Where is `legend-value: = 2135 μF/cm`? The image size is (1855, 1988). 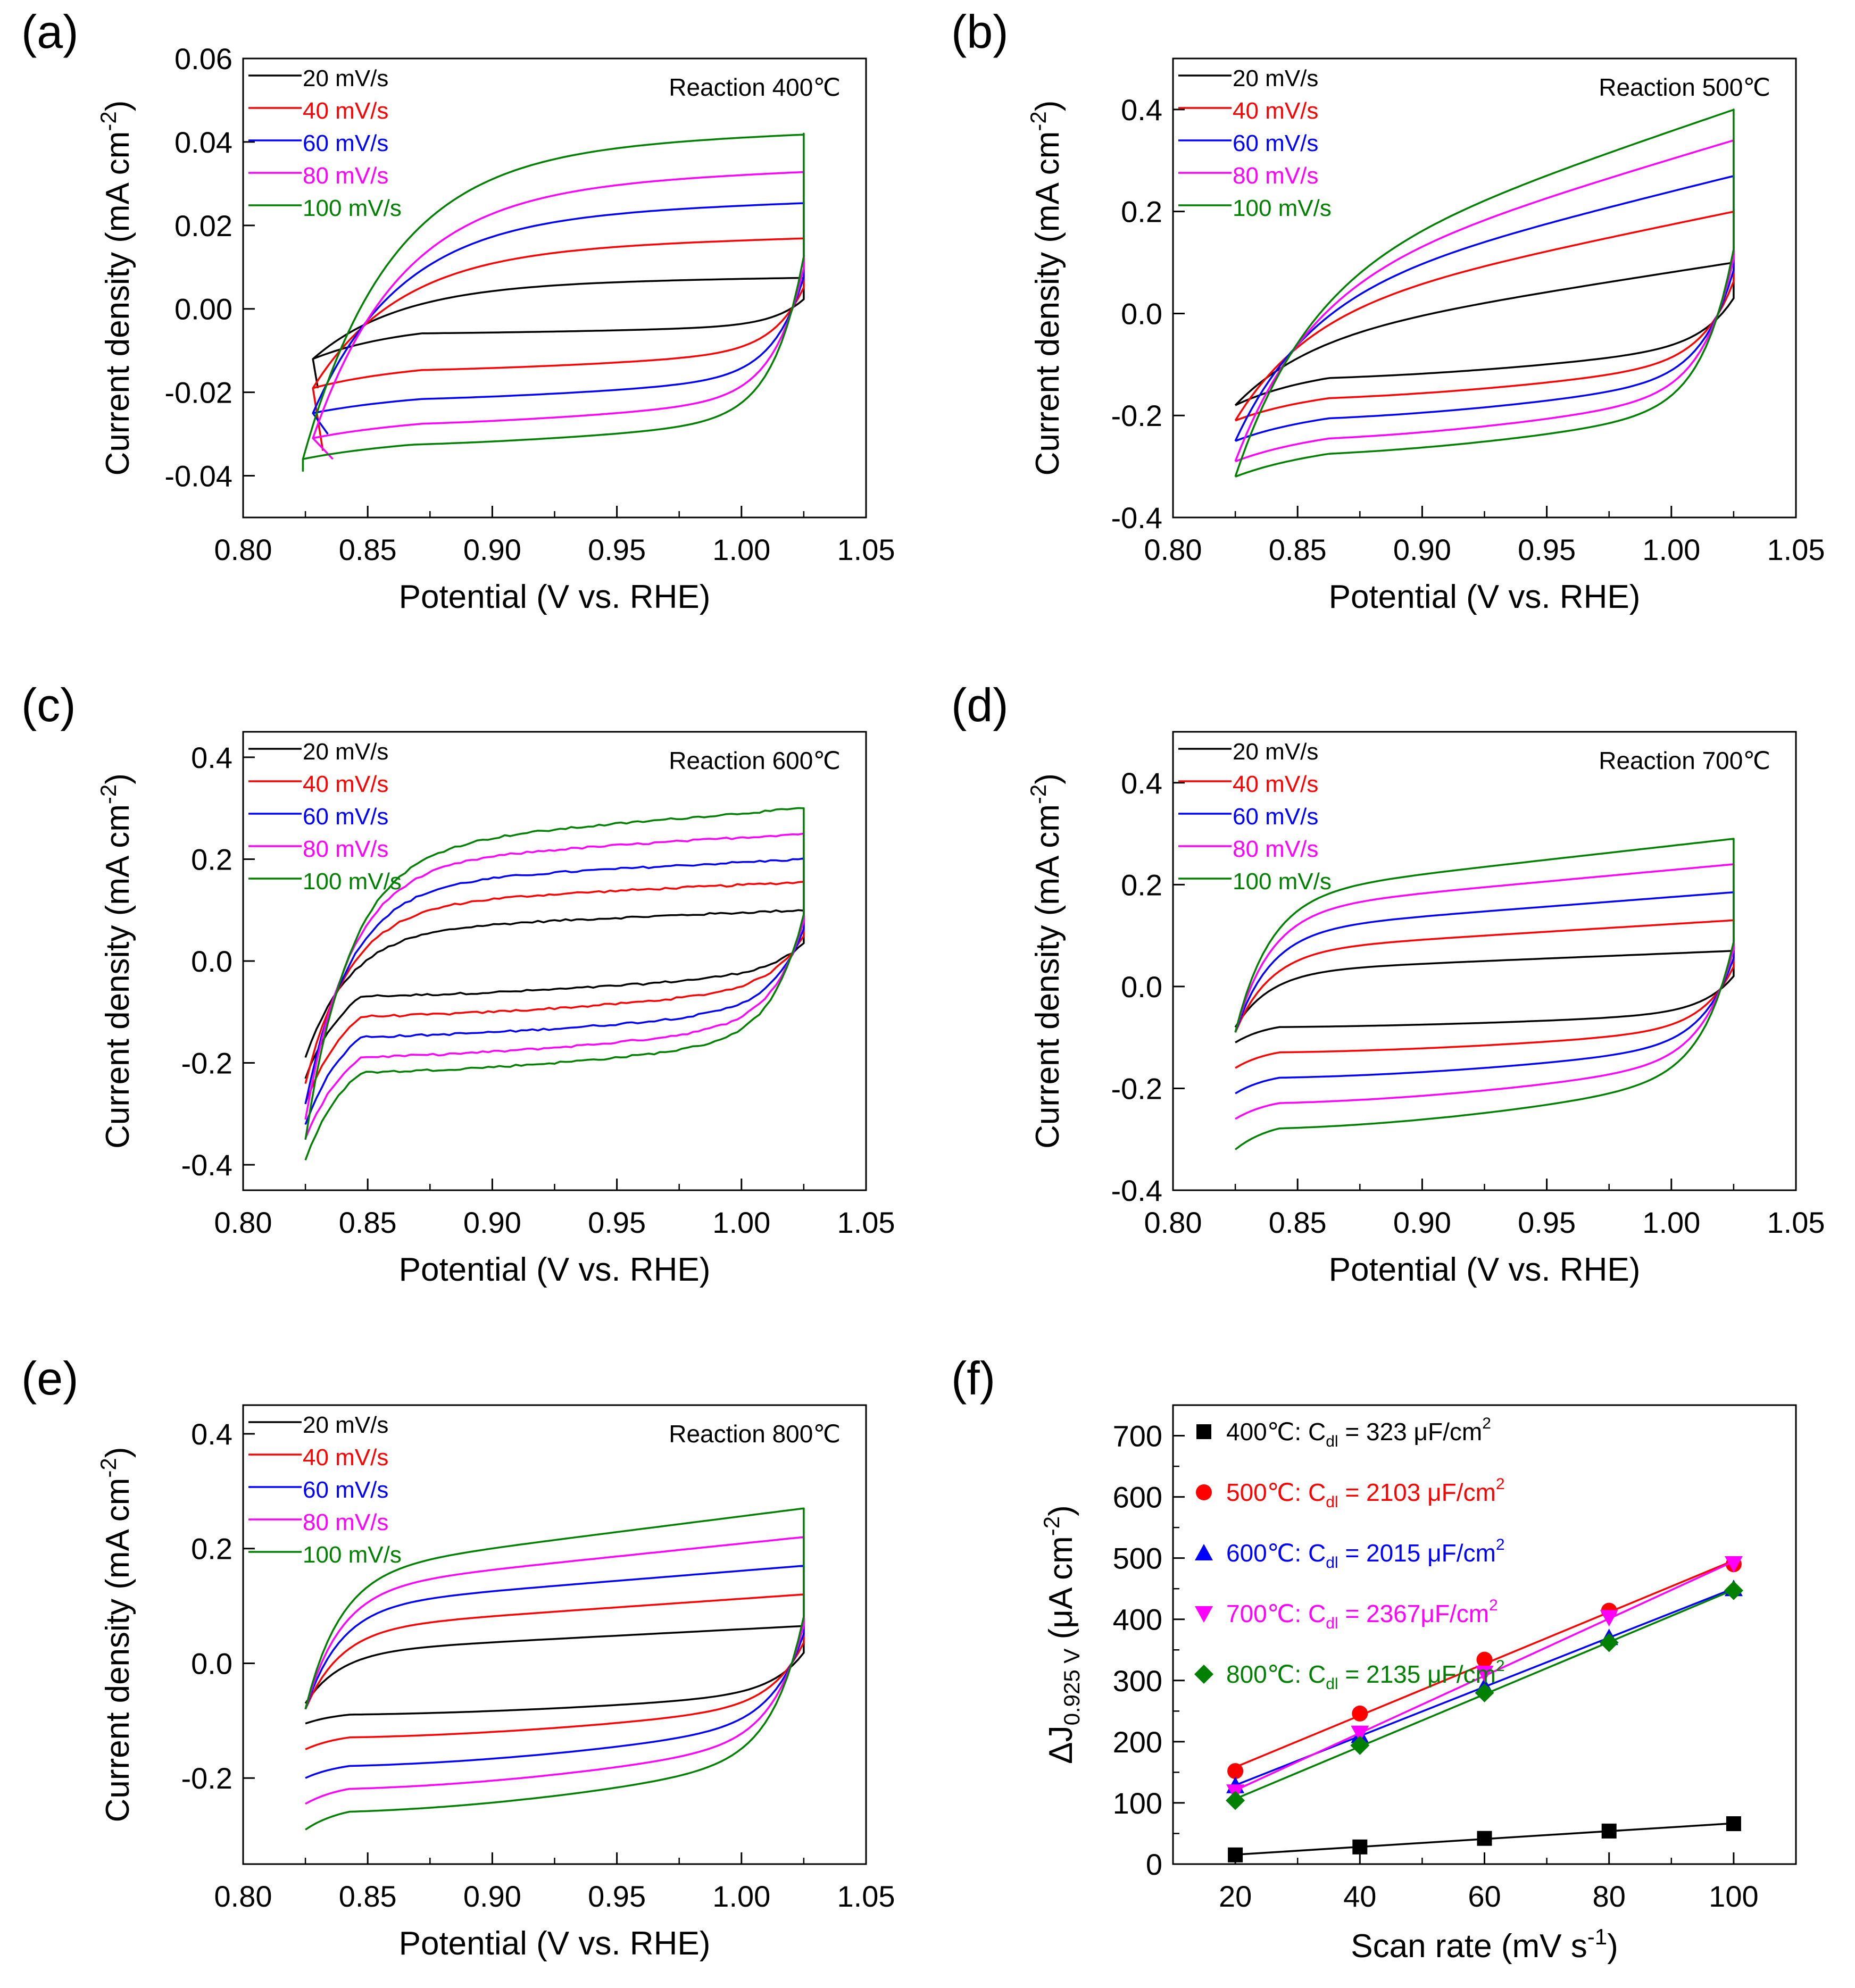 legend-value: = 2135 μF/cm is located at coordinates (1417, 1674).